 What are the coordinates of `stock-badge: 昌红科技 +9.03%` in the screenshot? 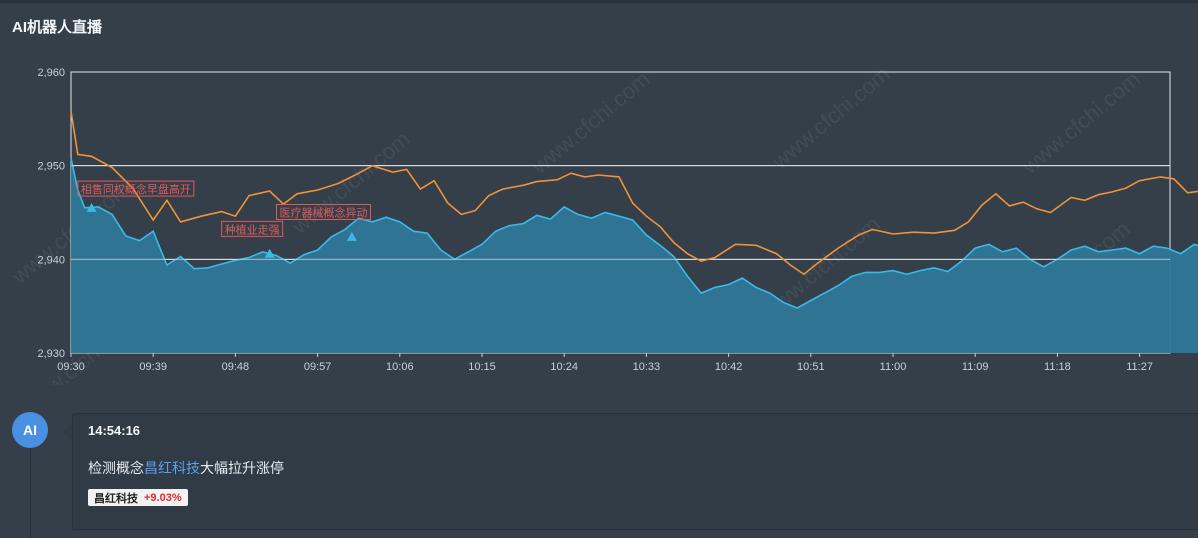 It's located at (138, 497).